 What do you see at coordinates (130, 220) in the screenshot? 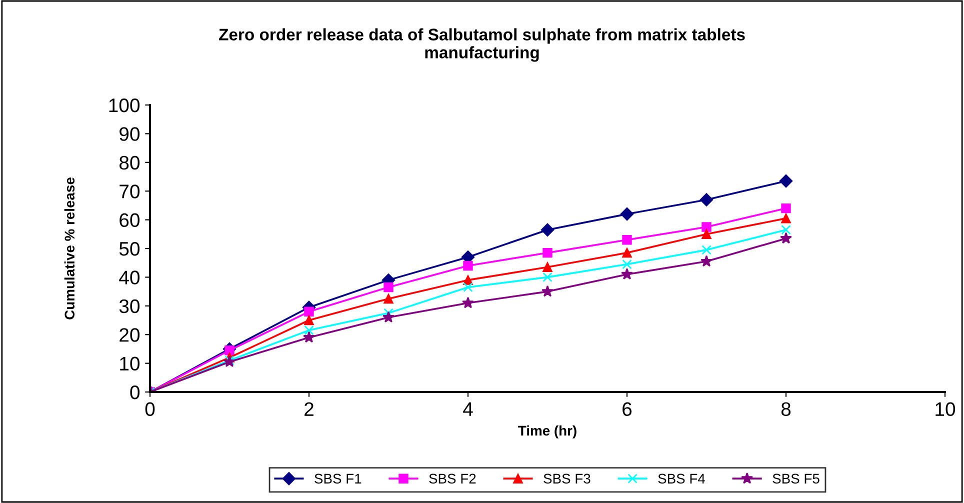
I see `y-tick-label: 60` at bounding box center [130, 220].